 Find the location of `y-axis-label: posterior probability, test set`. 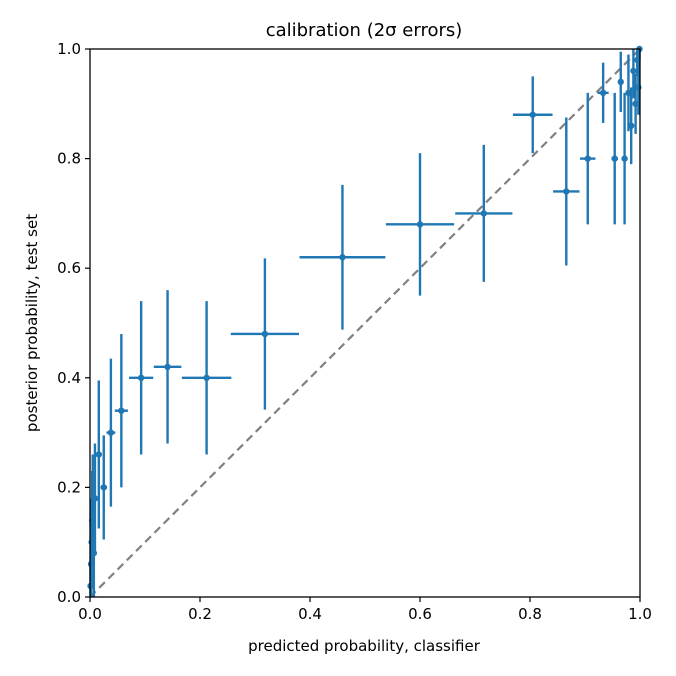

y-axis-label: posterior probability, test set is located at coordinates (32, 323).